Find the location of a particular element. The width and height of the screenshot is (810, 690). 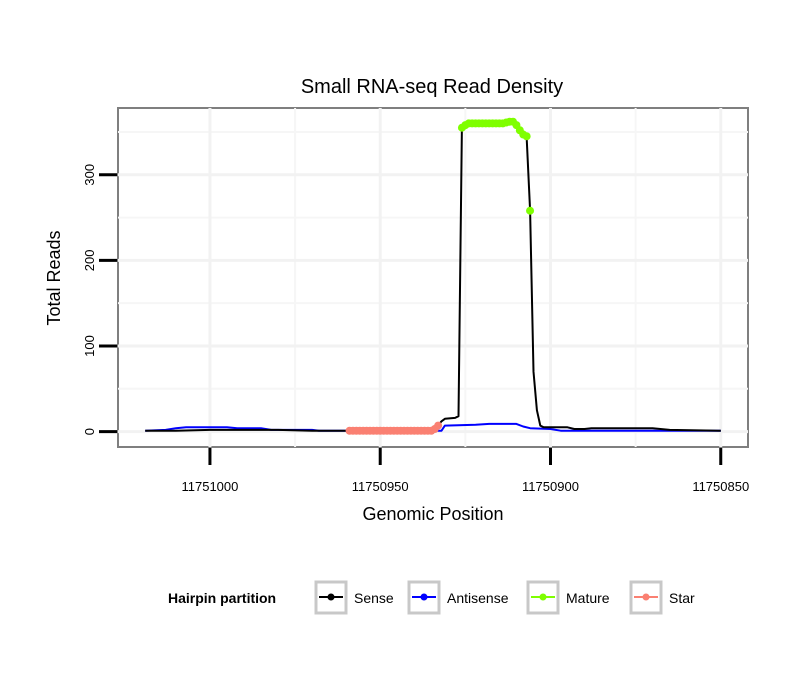

x-tick-label: 11751000 is located at coordinates (210, 486).